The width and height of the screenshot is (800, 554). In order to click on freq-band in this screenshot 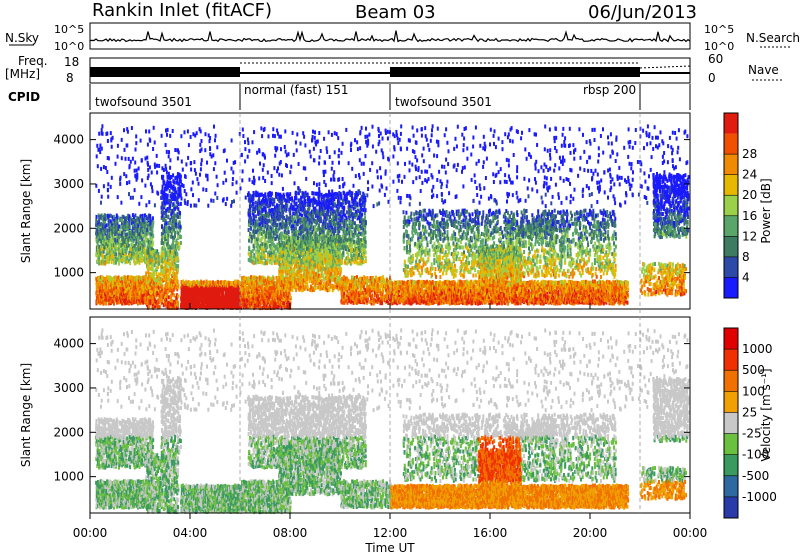, I will do `click(165, 72)`.